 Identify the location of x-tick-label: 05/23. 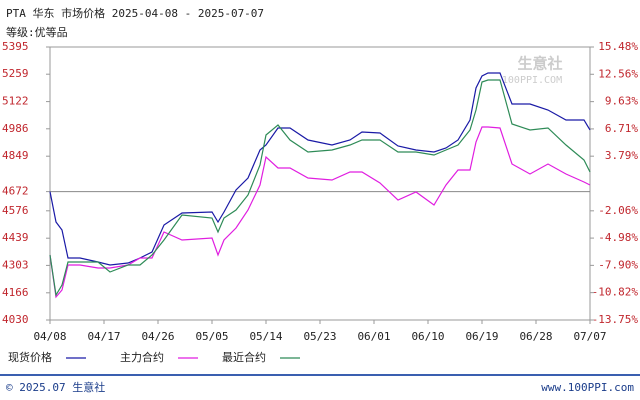
(319, 336).